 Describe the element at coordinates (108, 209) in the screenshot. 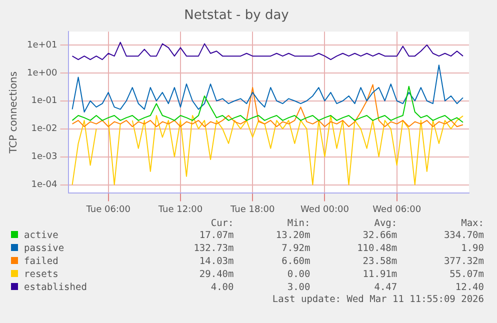

I see `x-tick-label: Tue 06:00` at that location.